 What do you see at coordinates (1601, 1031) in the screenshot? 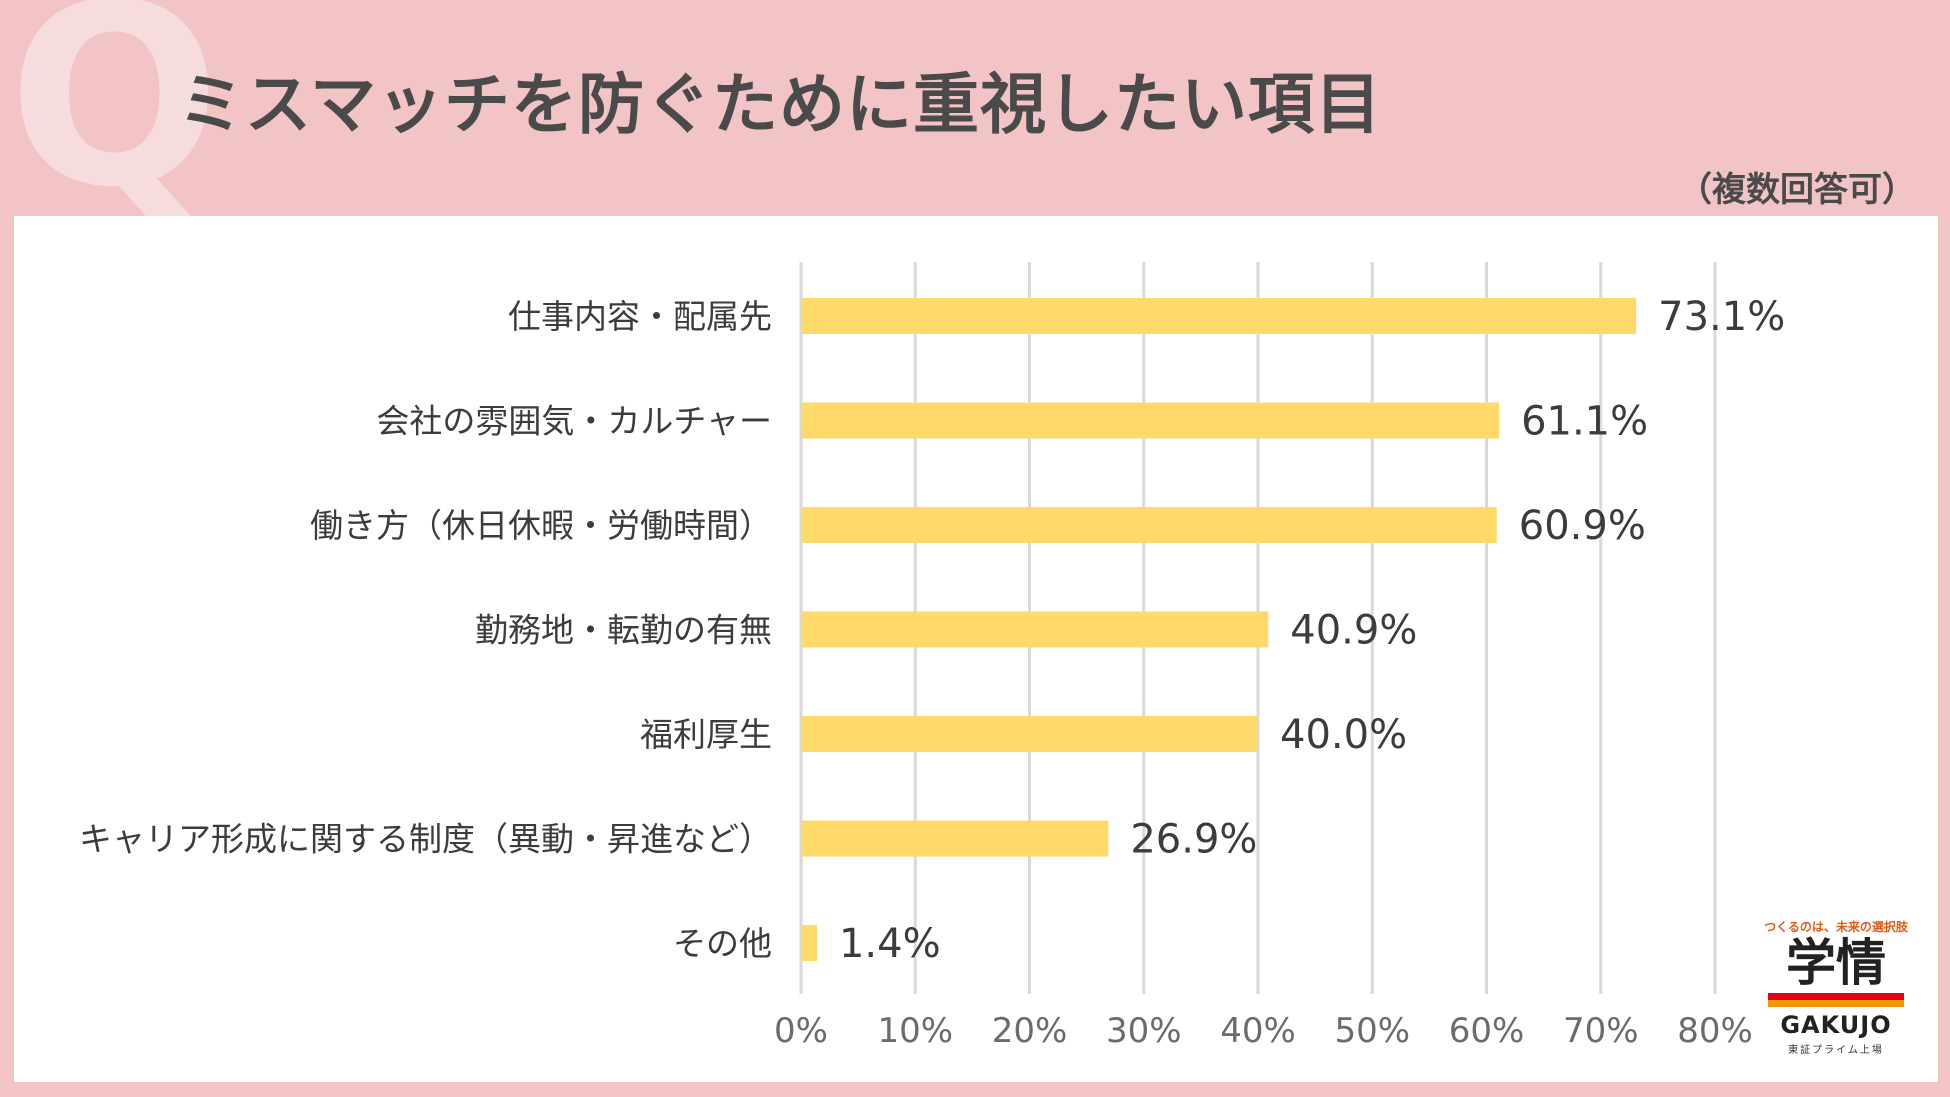
I see `x-tick-label: 70%` at bounding box center [1601, 1031].